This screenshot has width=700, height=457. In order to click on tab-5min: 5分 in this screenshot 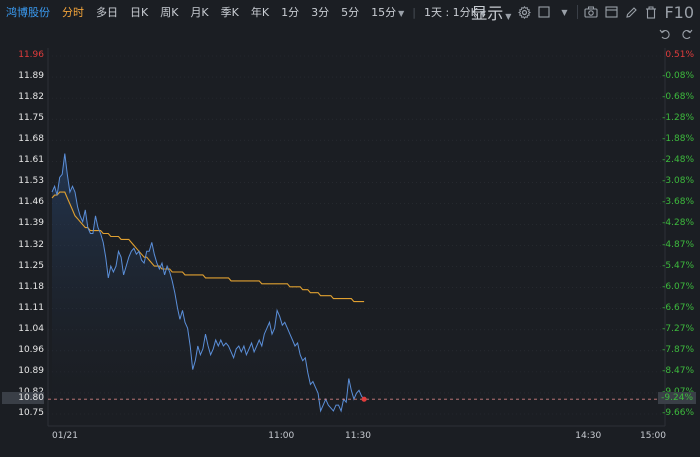, I will do `click(350, 12)`.